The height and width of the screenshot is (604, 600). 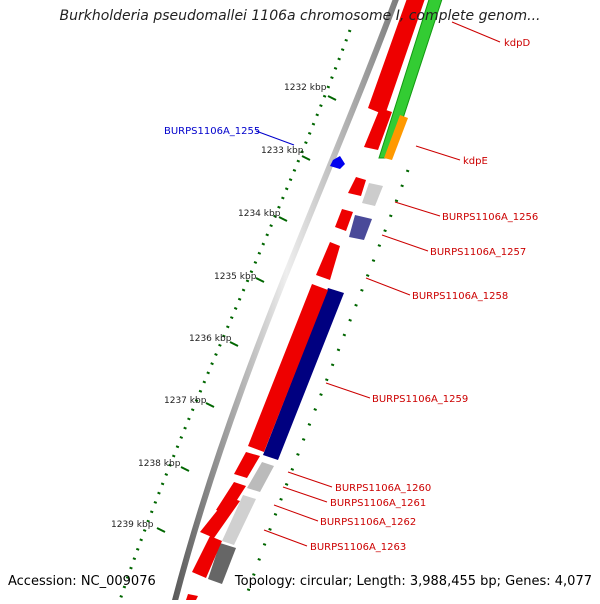 I want to click on feature-1262-cog, so click(x=239, y=520).